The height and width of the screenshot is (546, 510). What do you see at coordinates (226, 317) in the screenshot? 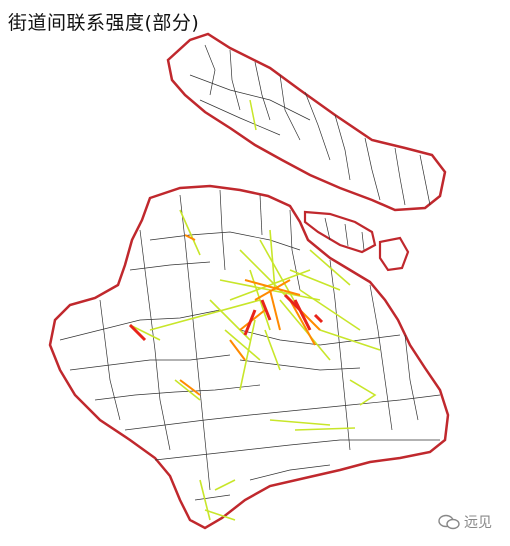
I see `connection-lines-high` at bounding box center [226, 317].